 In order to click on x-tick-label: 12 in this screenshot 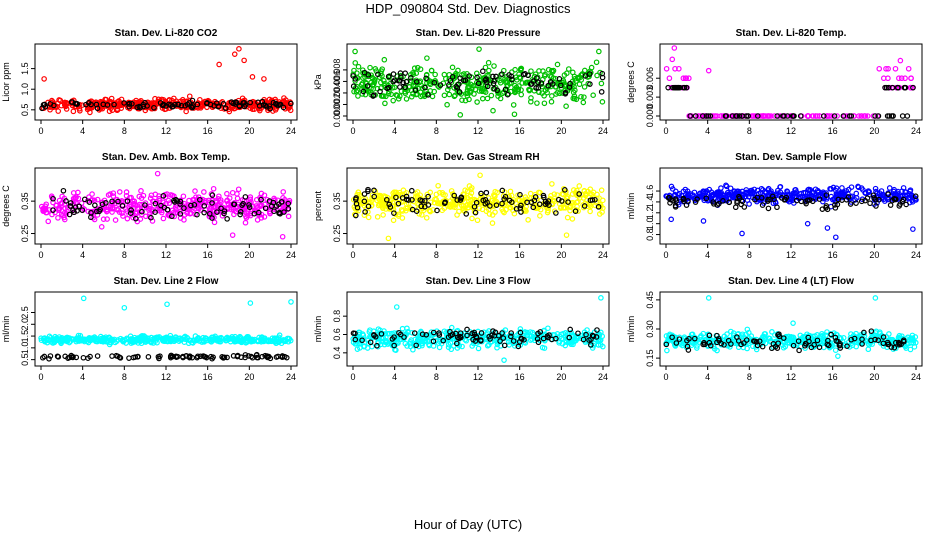, I will do `click(166, 255)`.